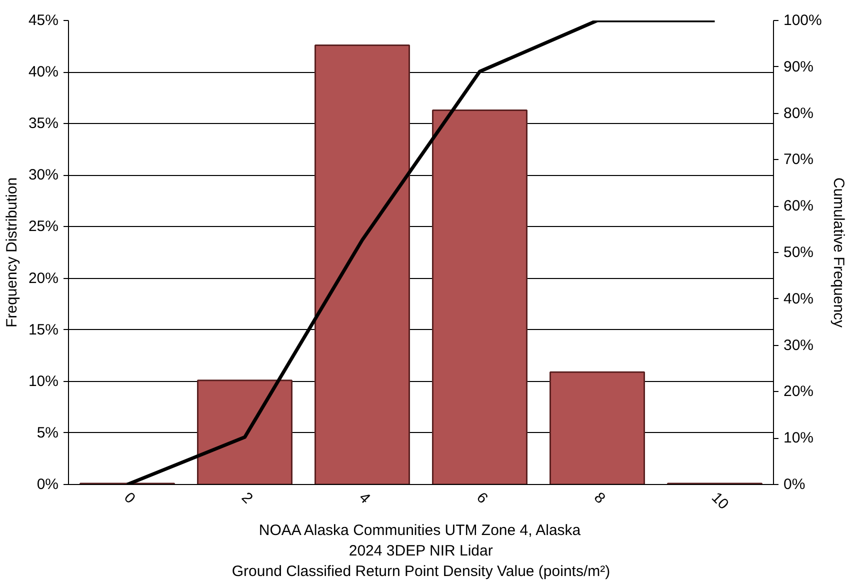 This screenshot has height=582, width=849. I want to click on y2-tick-label: 80%, so click(799, 113).